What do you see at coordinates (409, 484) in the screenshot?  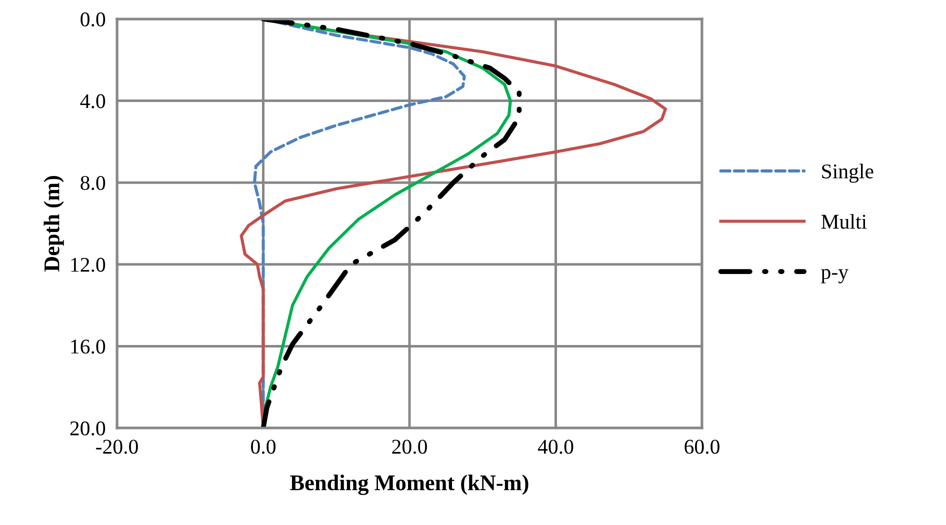 I see `x-axis-title: Bending Moment (kN-m)` at bounding box center [409, 484].